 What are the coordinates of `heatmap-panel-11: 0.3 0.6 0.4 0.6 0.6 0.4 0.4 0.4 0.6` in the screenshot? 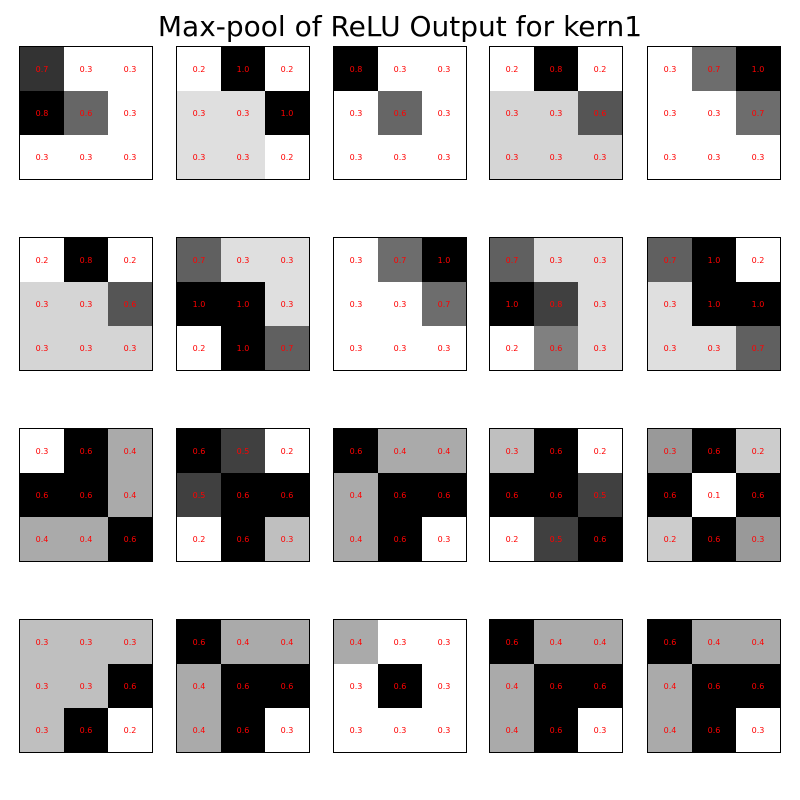 It's located at (86, 495).